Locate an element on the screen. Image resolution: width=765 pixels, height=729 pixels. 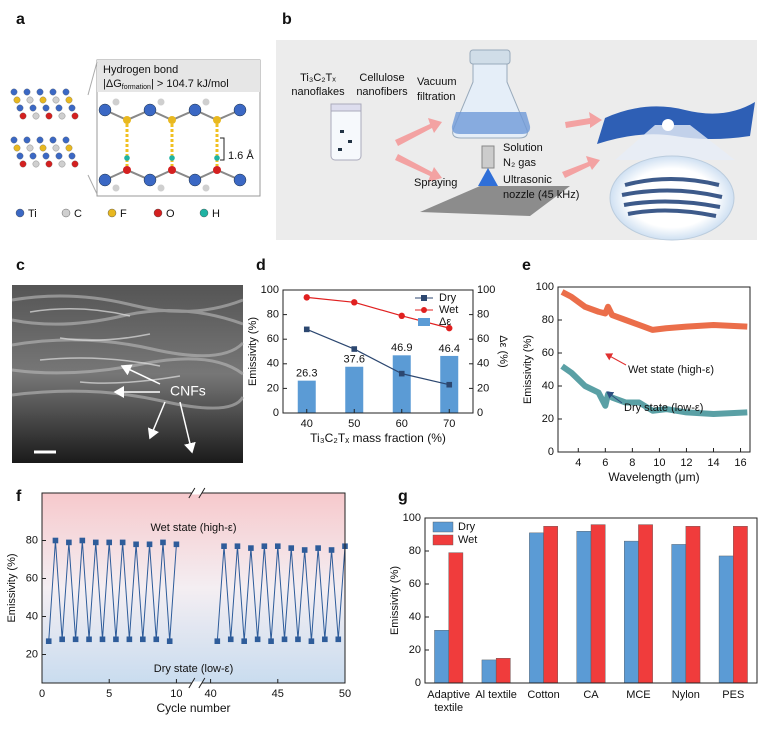
cnf-label: CNFs is located at coordinates (188, 391).